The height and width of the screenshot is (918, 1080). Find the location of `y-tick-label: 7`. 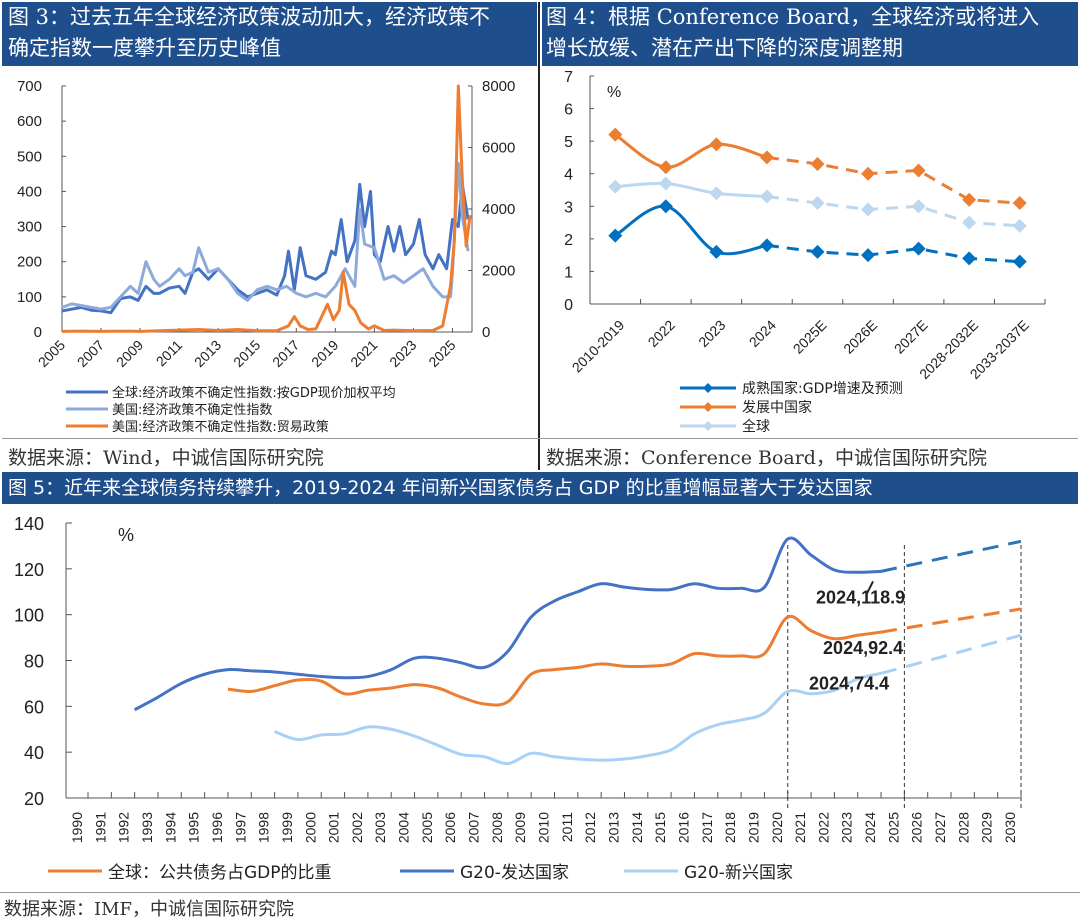

y-tick-label: 7 is located at coordinates (568, 77).